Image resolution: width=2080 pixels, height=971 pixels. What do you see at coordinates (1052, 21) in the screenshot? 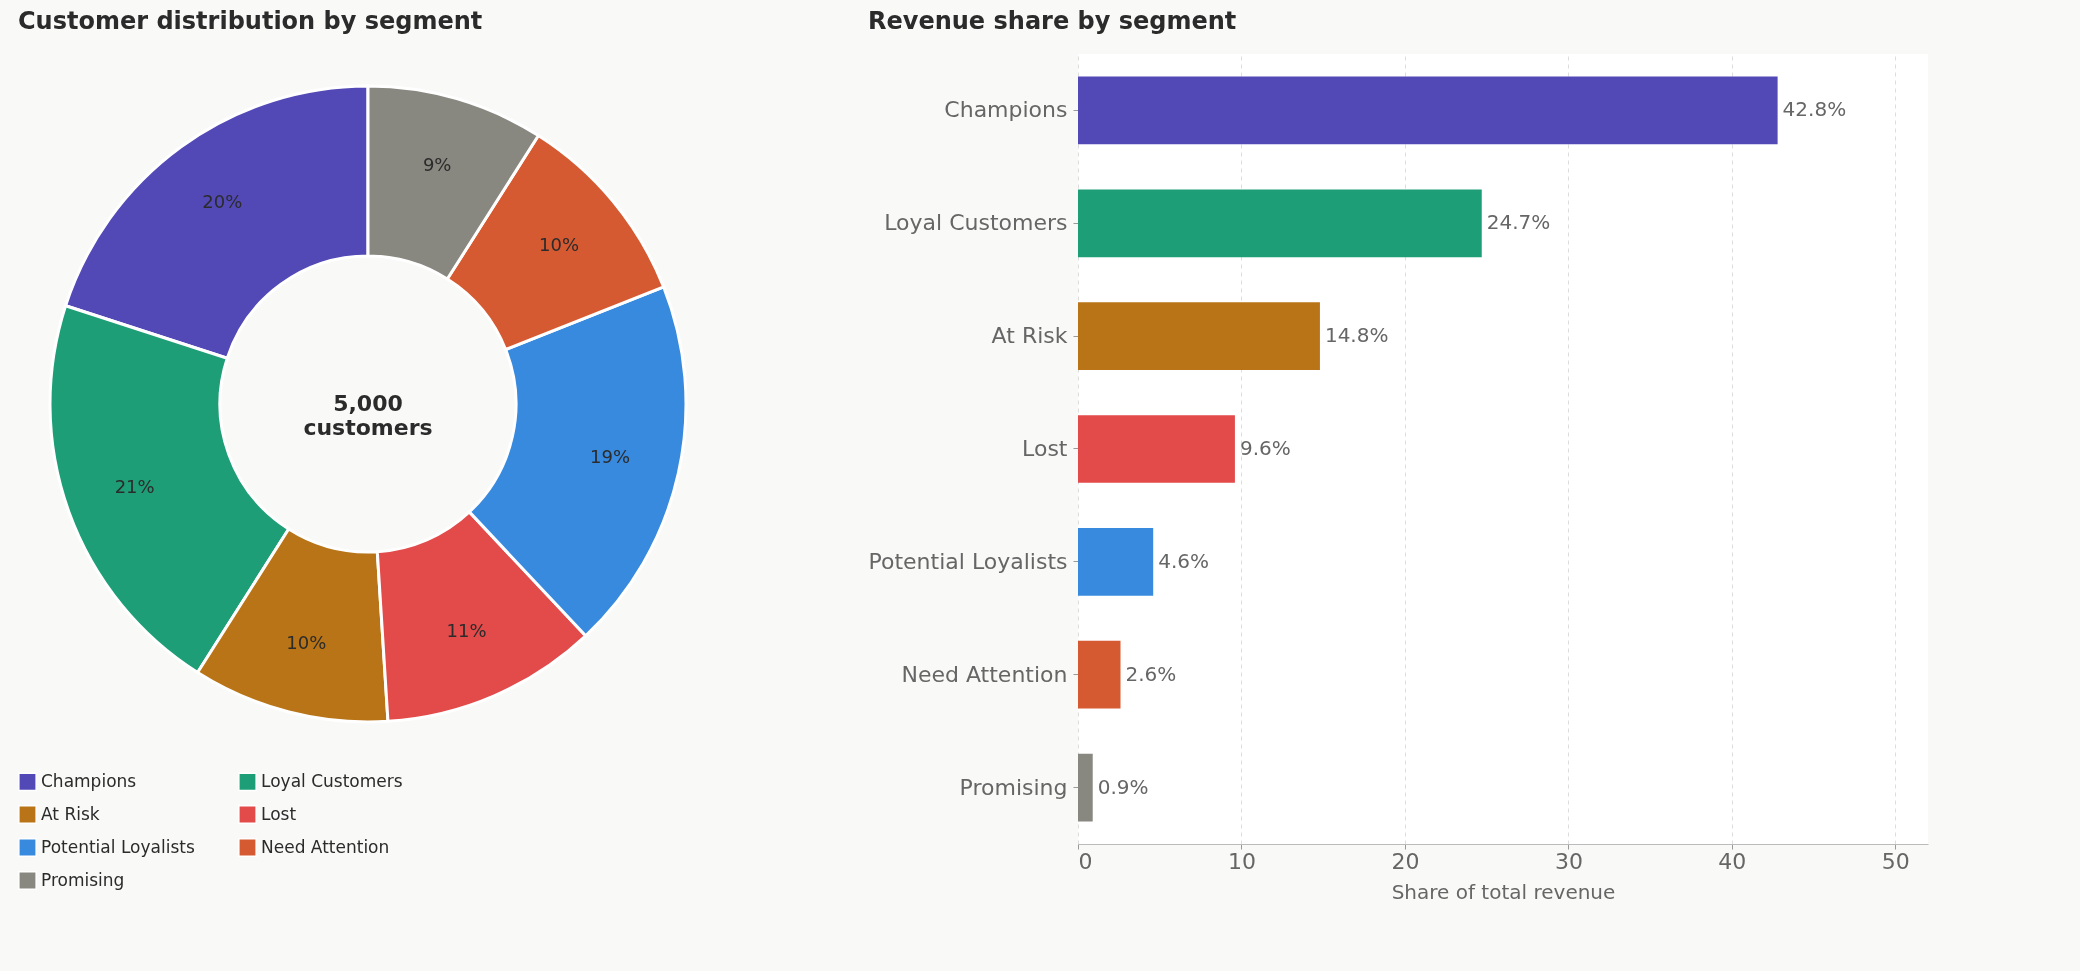
I see `chart-title: Revenue share by segment` at bounding box center [1052, 21].